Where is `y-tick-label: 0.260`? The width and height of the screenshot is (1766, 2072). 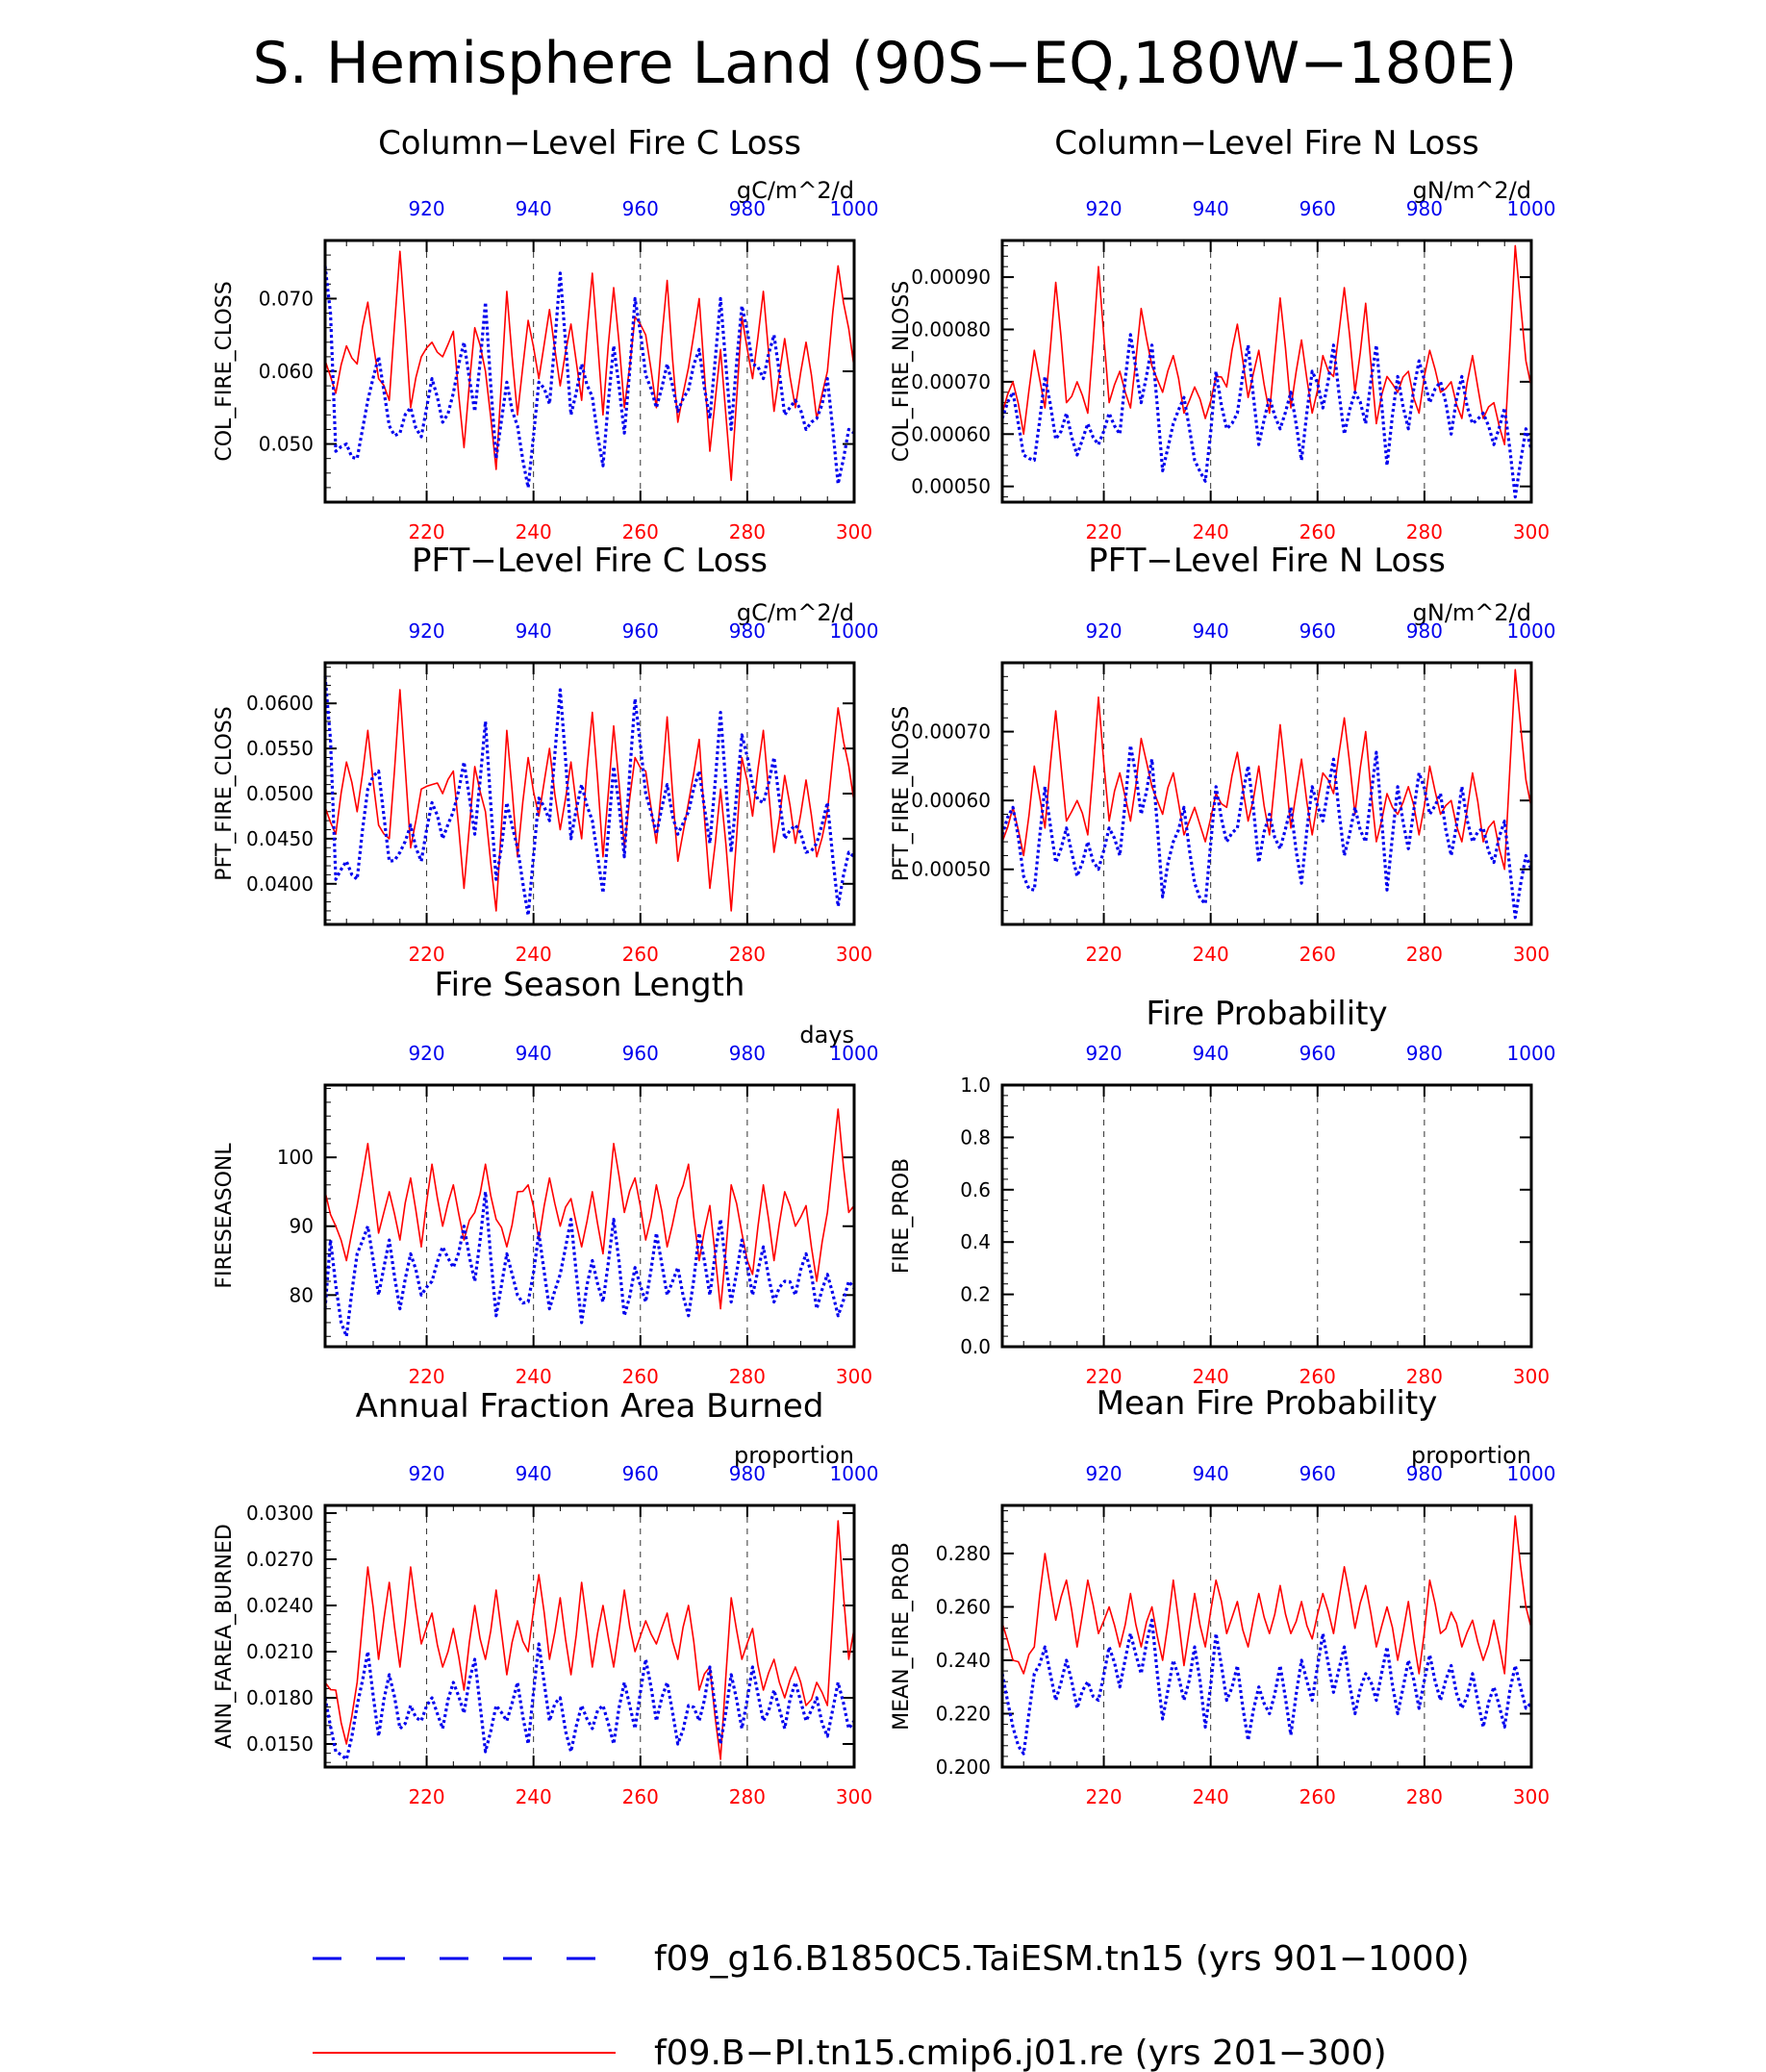 y-tick-label: 0.260 is located at coordinates (963, 1607).